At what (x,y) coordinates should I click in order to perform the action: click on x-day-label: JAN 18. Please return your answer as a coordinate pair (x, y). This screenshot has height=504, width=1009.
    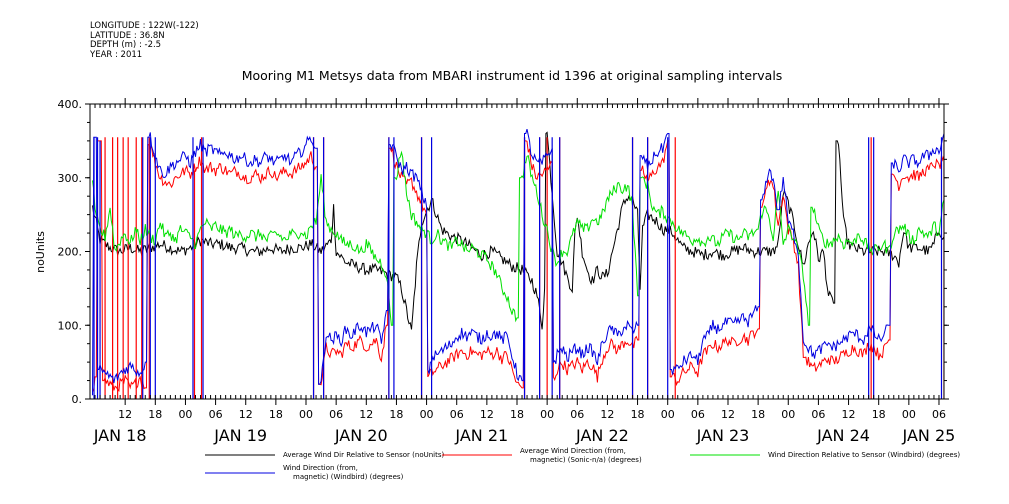
    Looking at the image, I should click on (120, 435).